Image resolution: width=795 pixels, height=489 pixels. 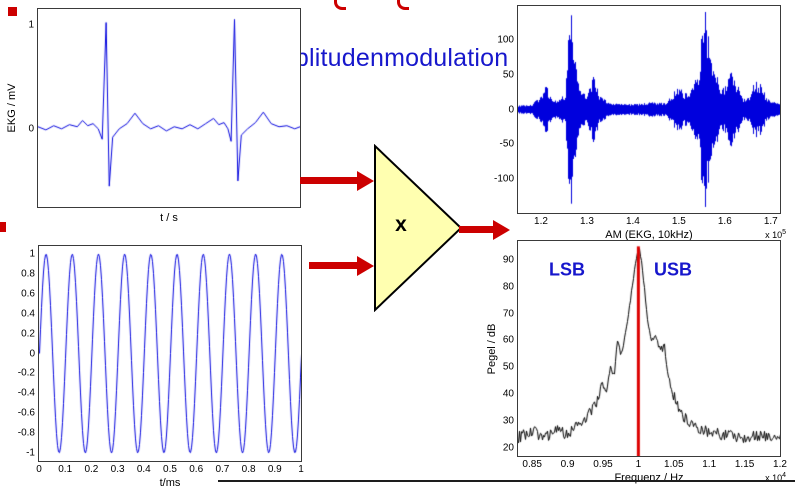 What do you see at coordinates (328, 180) in the screenshot?
I see `arrow-ekg-to-multiplier` at bounding box center [328, 180].